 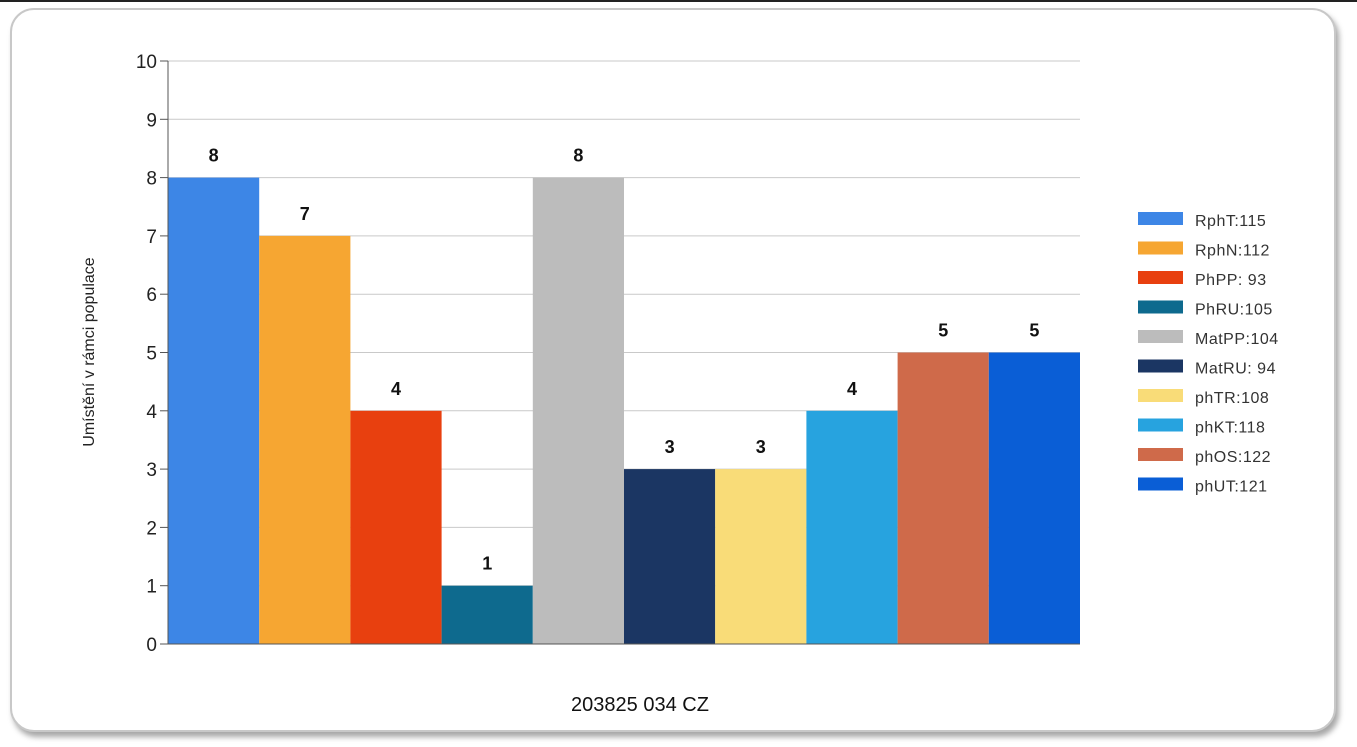 I want to click on top-rule, so click(x=678, y=1).